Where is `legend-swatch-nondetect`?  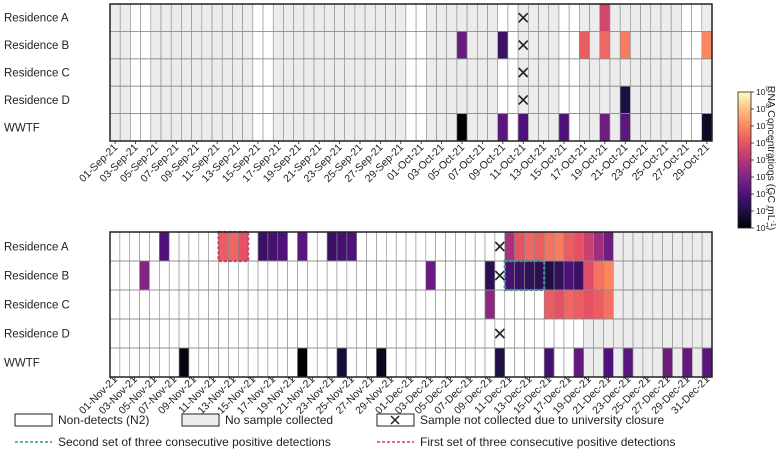
legend-swatch-nondetect is located at coordinates (33, 420).